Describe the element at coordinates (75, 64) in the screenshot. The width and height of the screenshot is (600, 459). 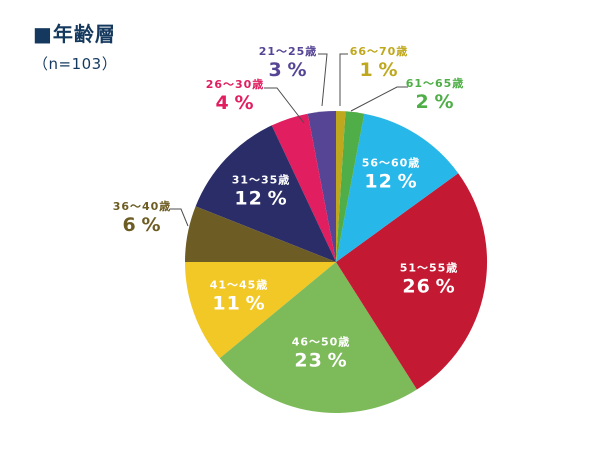
I see `sample-size-label: （n=103）` at that location.